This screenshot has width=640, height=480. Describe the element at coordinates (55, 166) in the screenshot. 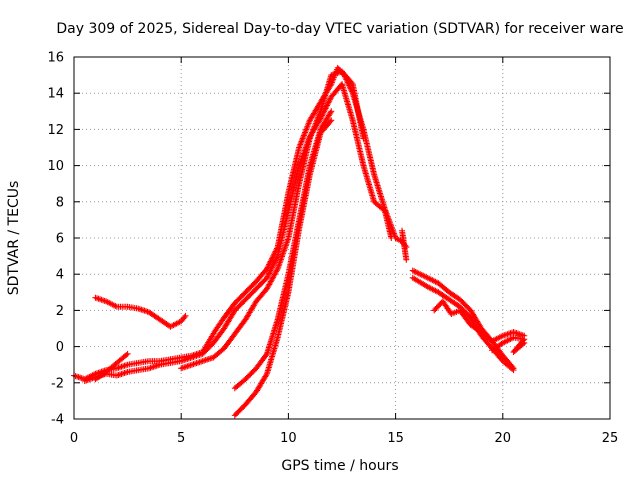

I see `y-tick-label: 10` at that location.